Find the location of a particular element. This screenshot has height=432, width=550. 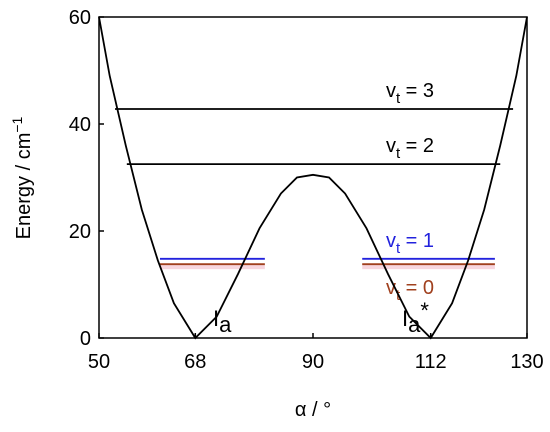

y-tick-label: 20 is located at coordinates (80, 232).